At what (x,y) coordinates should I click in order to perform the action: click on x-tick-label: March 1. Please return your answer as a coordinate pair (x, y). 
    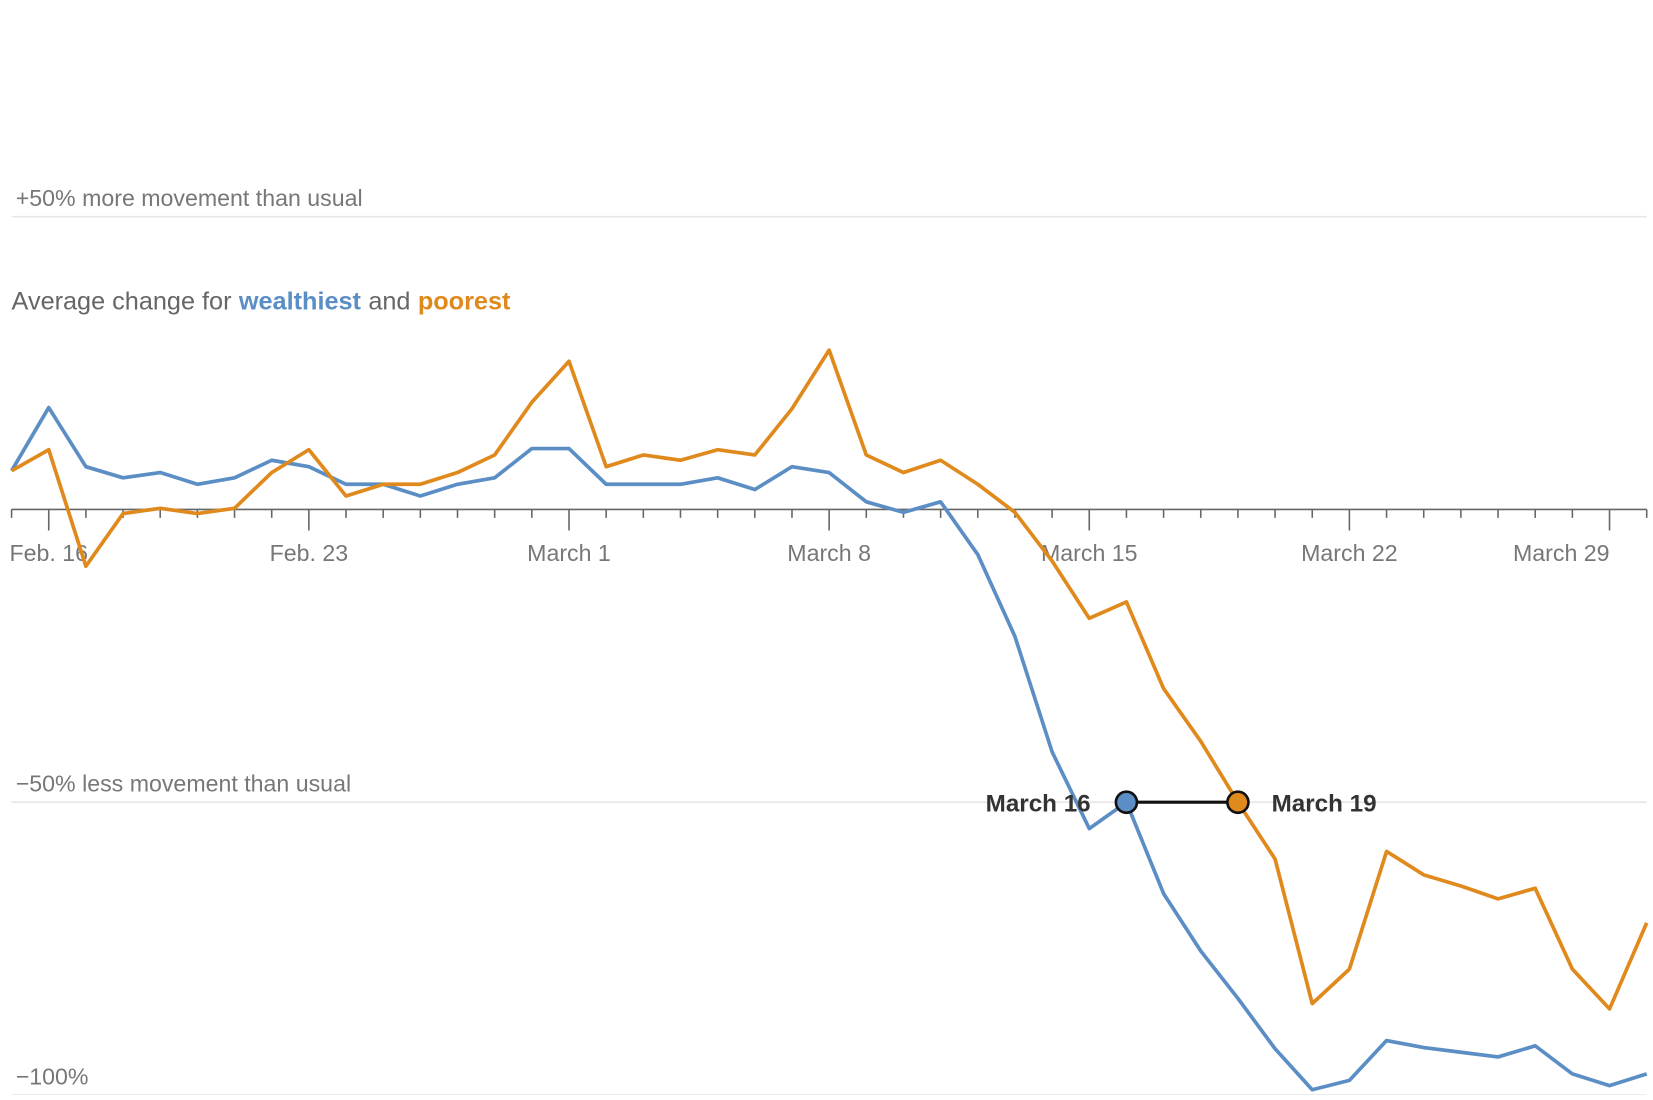
    Looking at the image, I should click on (569, 553).